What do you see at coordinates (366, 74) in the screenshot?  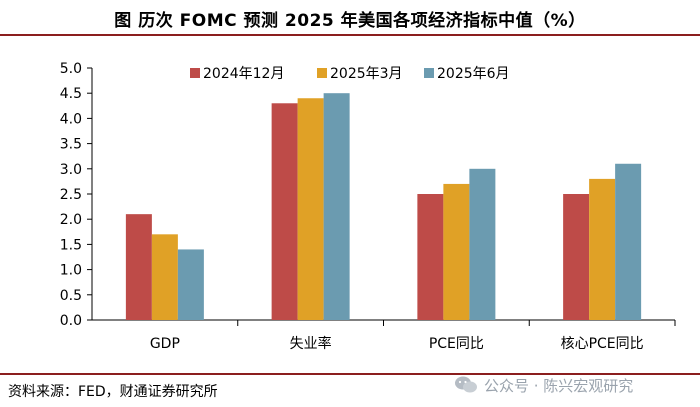 I see `legend-label-2: 2025年3月` at bounding box center [366, 74].